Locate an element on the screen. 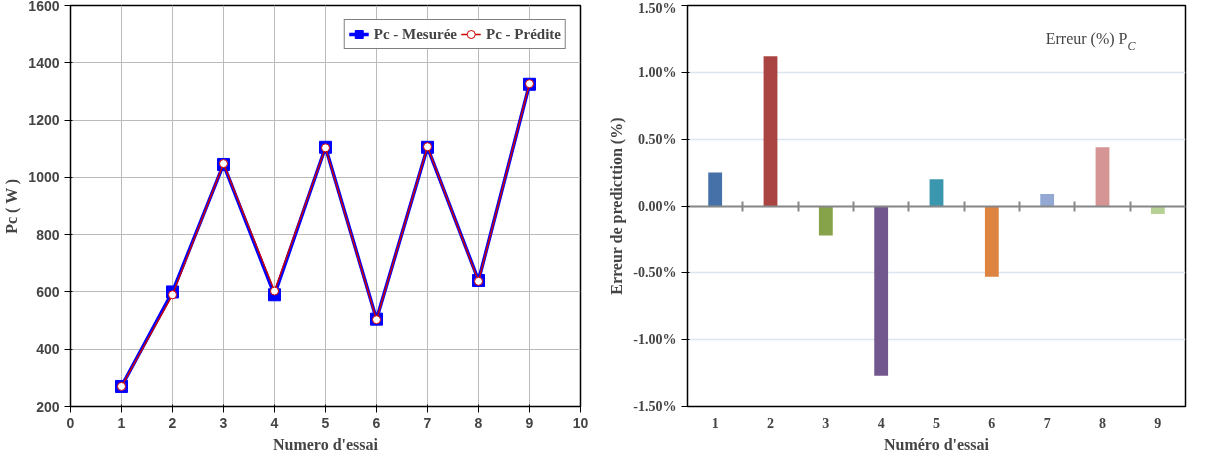 The image size is (1210, 464). y-tick-label: -0.50% is located at coordinates (655, 273).